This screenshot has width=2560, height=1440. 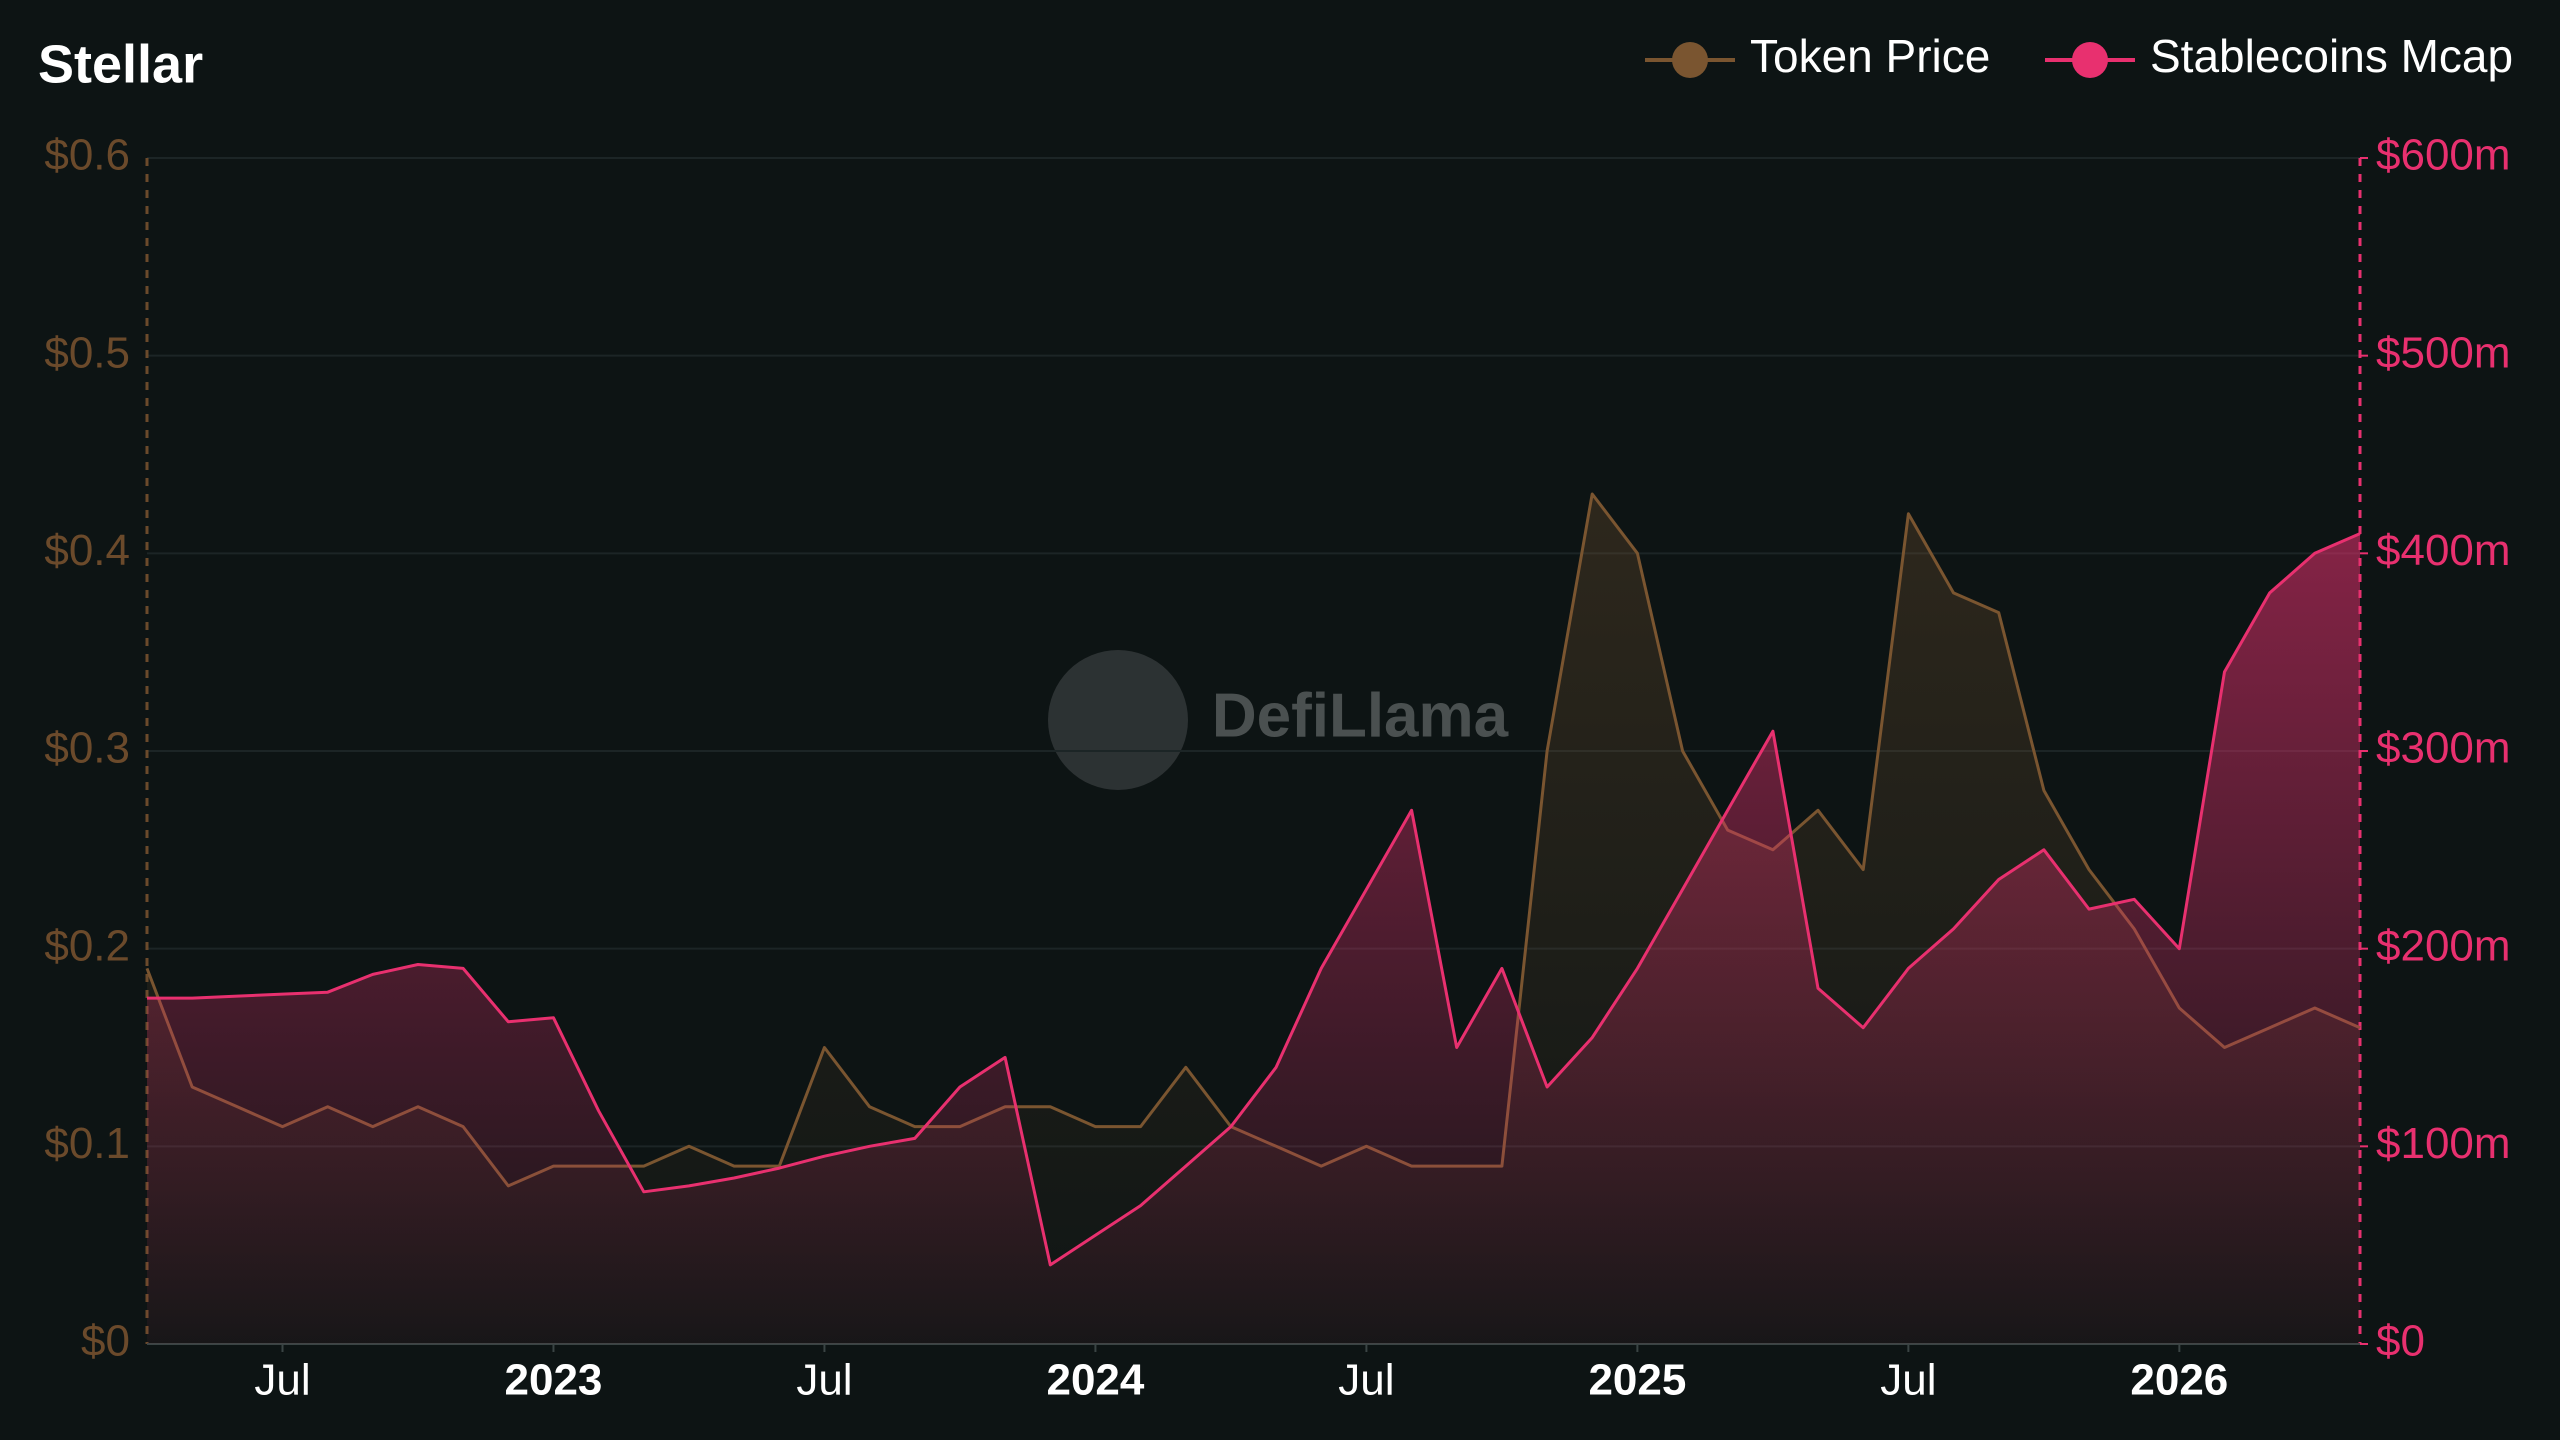 I want to click on y-tick-label: $0.6, so click(x=87, y=155).